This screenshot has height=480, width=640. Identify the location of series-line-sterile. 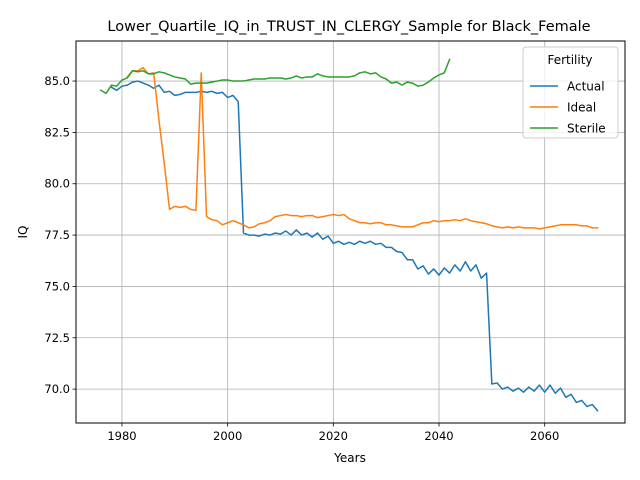
(275, 76).